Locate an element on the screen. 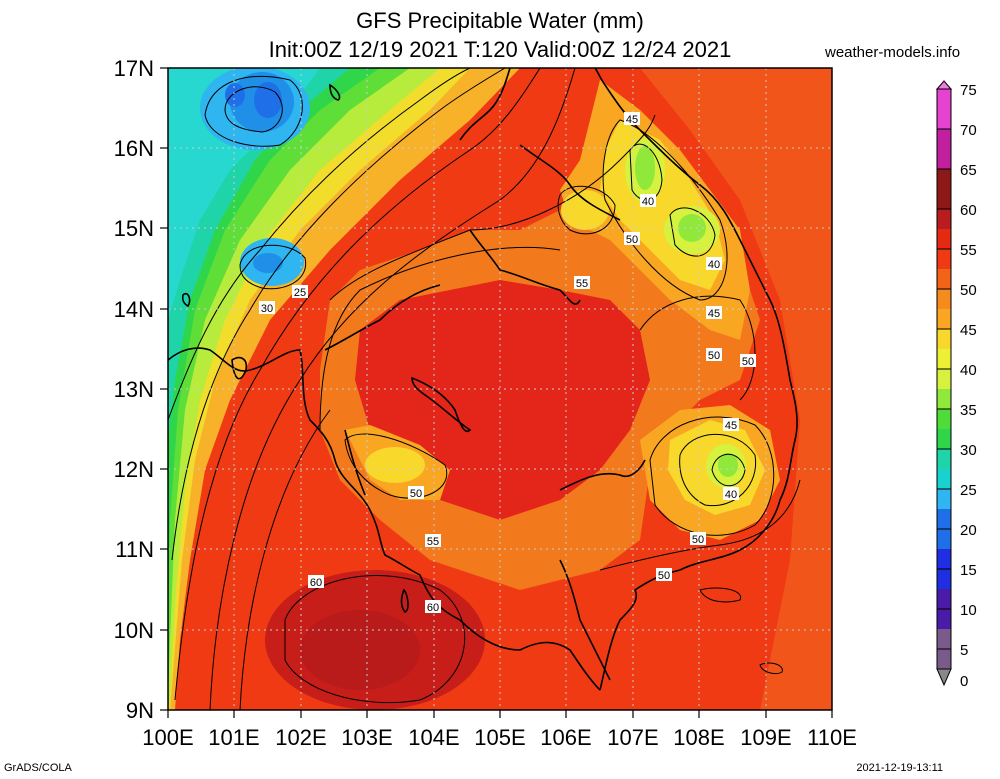  lon-tick-label: 100E is located at coordinates (167, 737).